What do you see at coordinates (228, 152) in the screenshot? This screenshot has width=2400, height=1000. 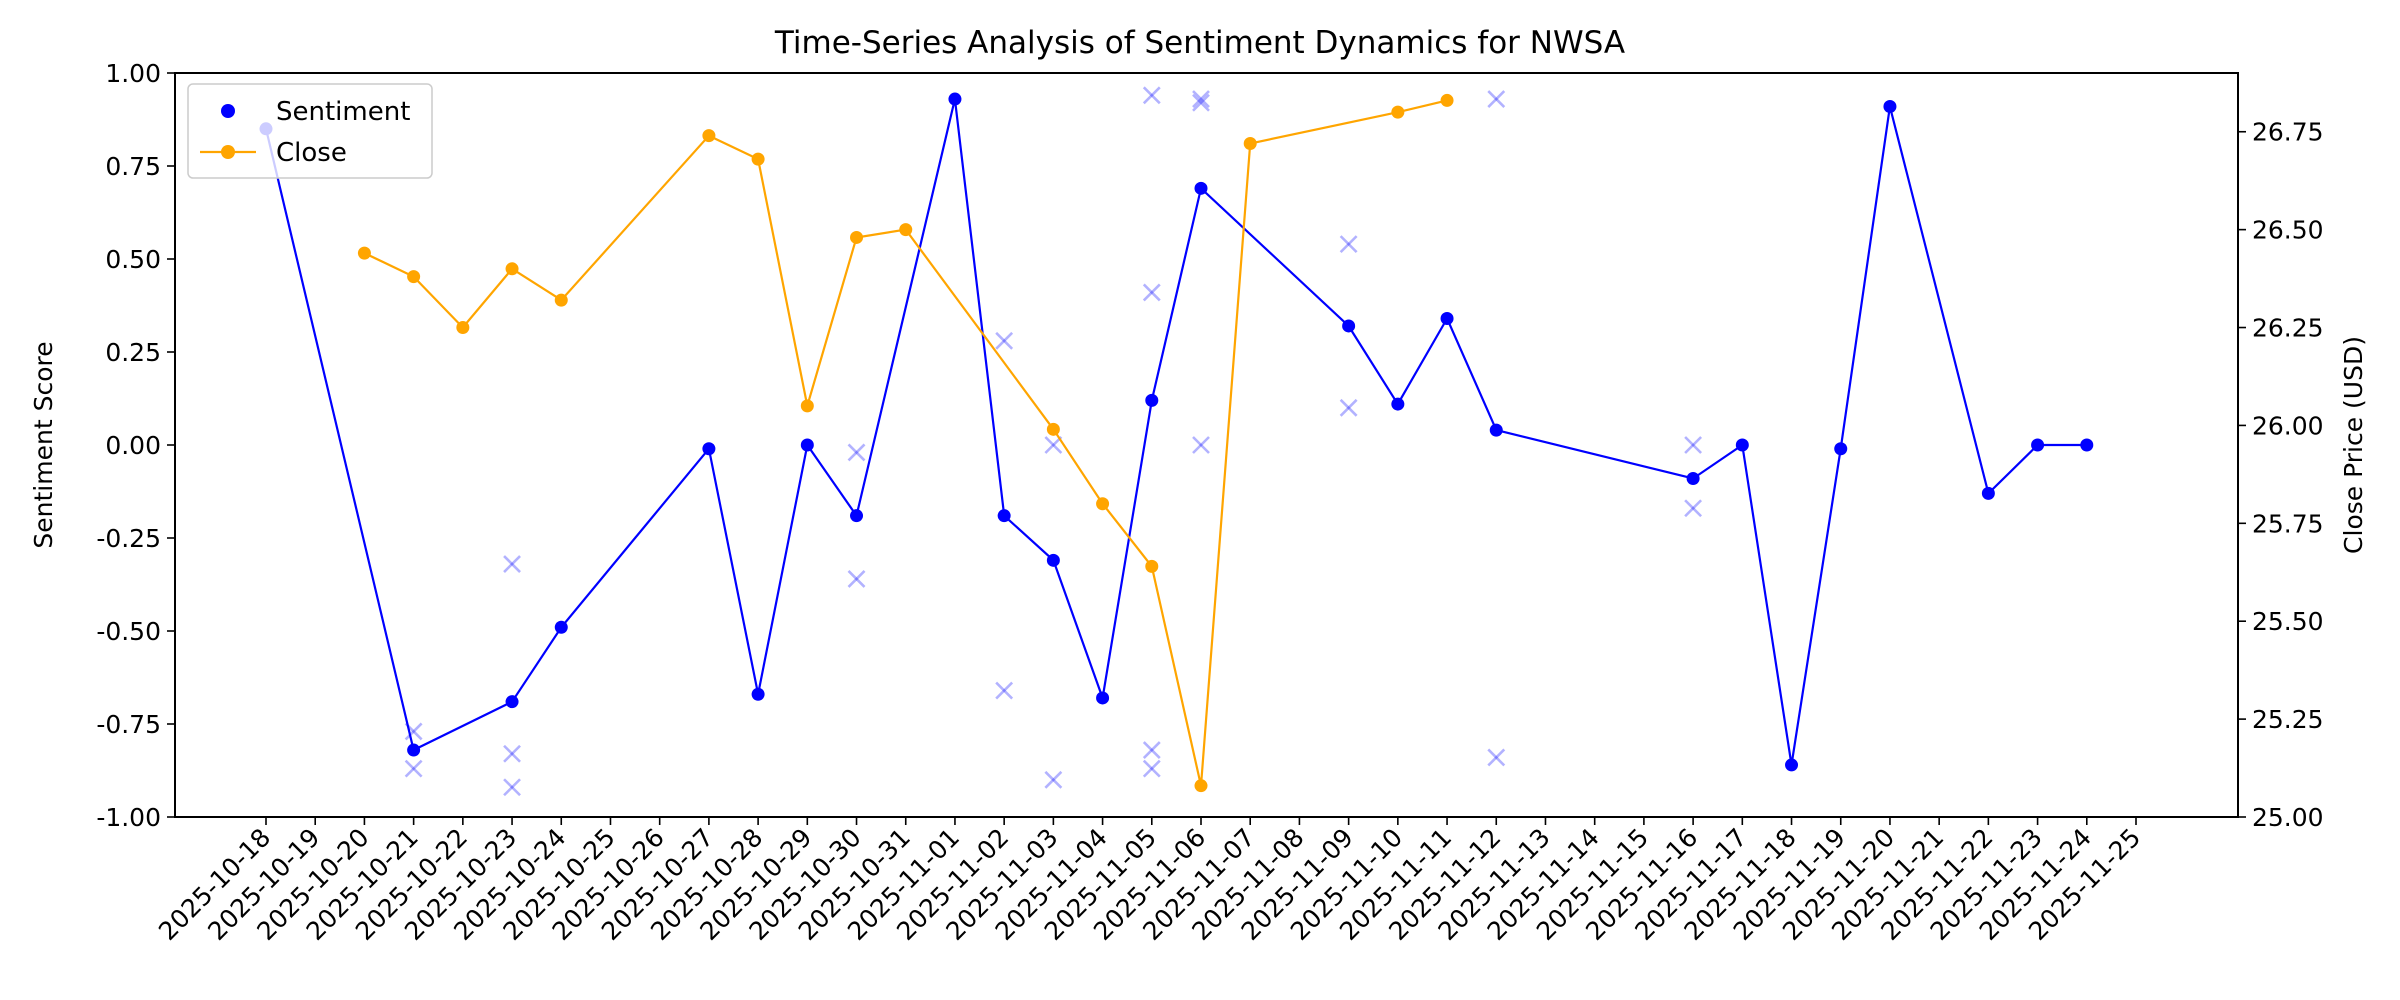 I see `legend-close-marker` at bounding box center [228, 152].